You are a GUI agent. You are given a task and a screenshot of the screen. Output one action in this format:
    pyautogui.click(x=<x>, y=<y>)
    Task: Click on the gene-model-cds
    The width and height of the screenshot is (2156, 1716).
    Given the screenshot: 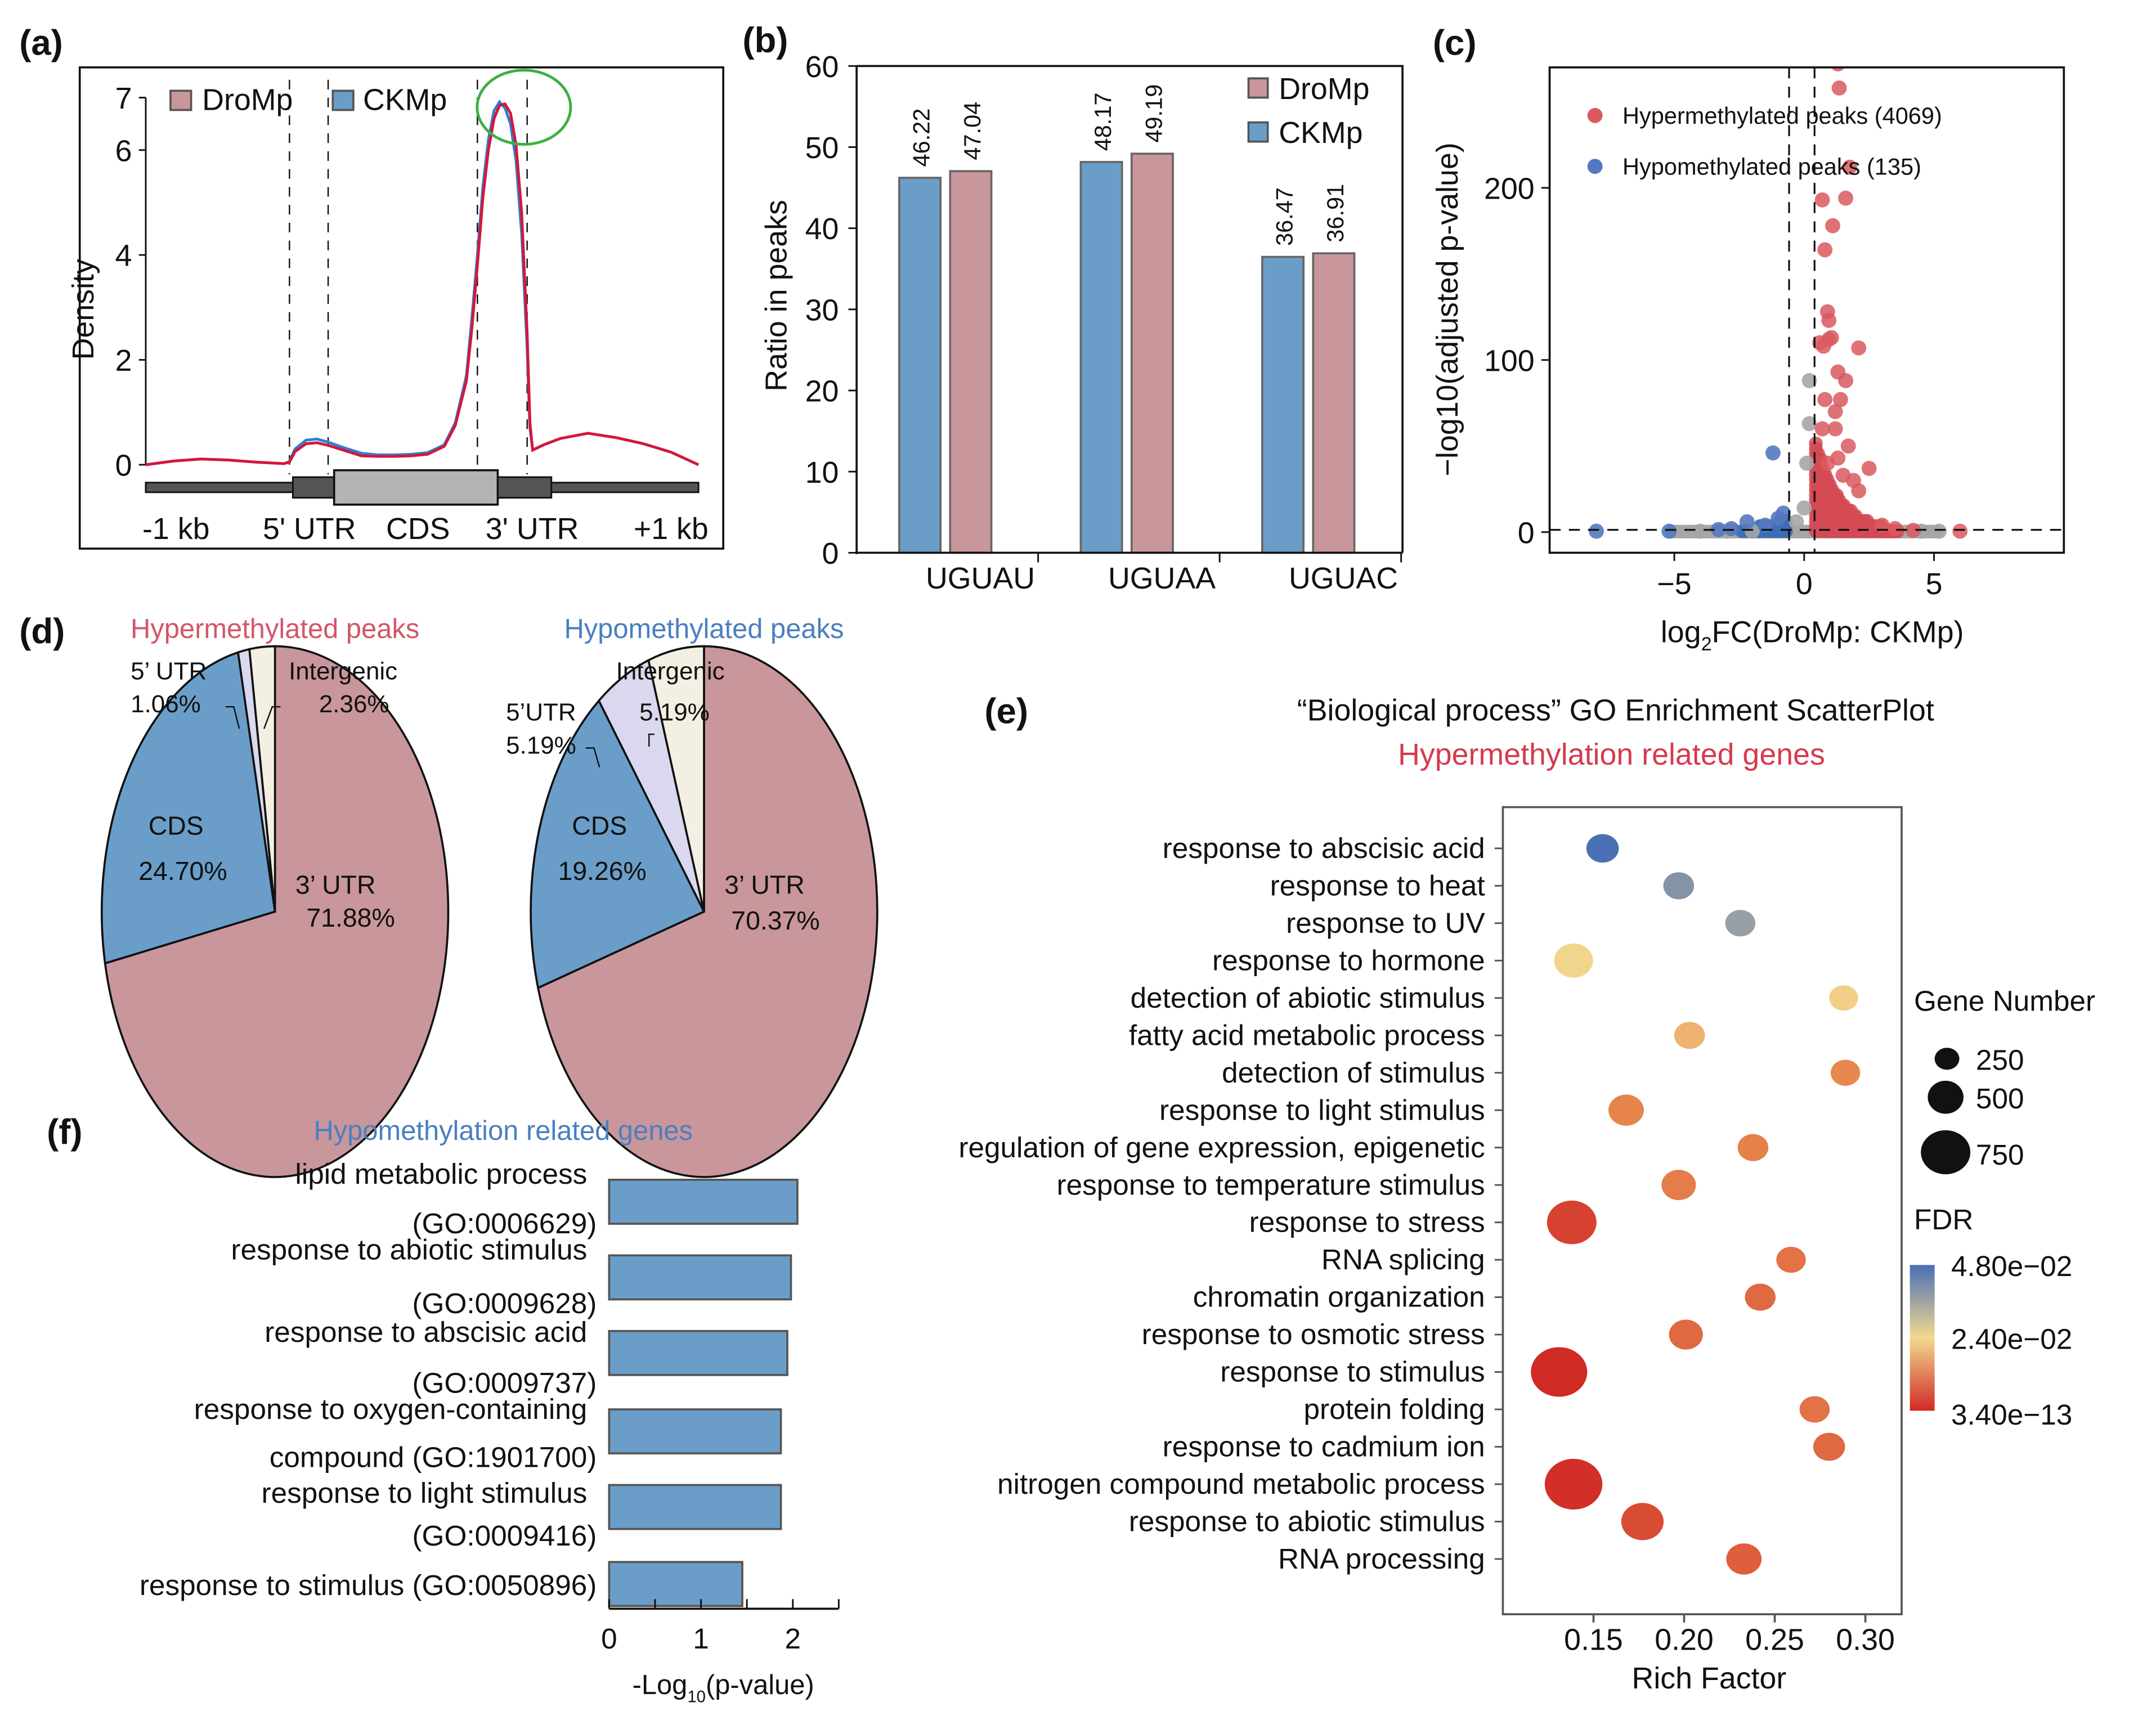 What is the action you would take?
    pyautogui.click(x=416, y=488)
    